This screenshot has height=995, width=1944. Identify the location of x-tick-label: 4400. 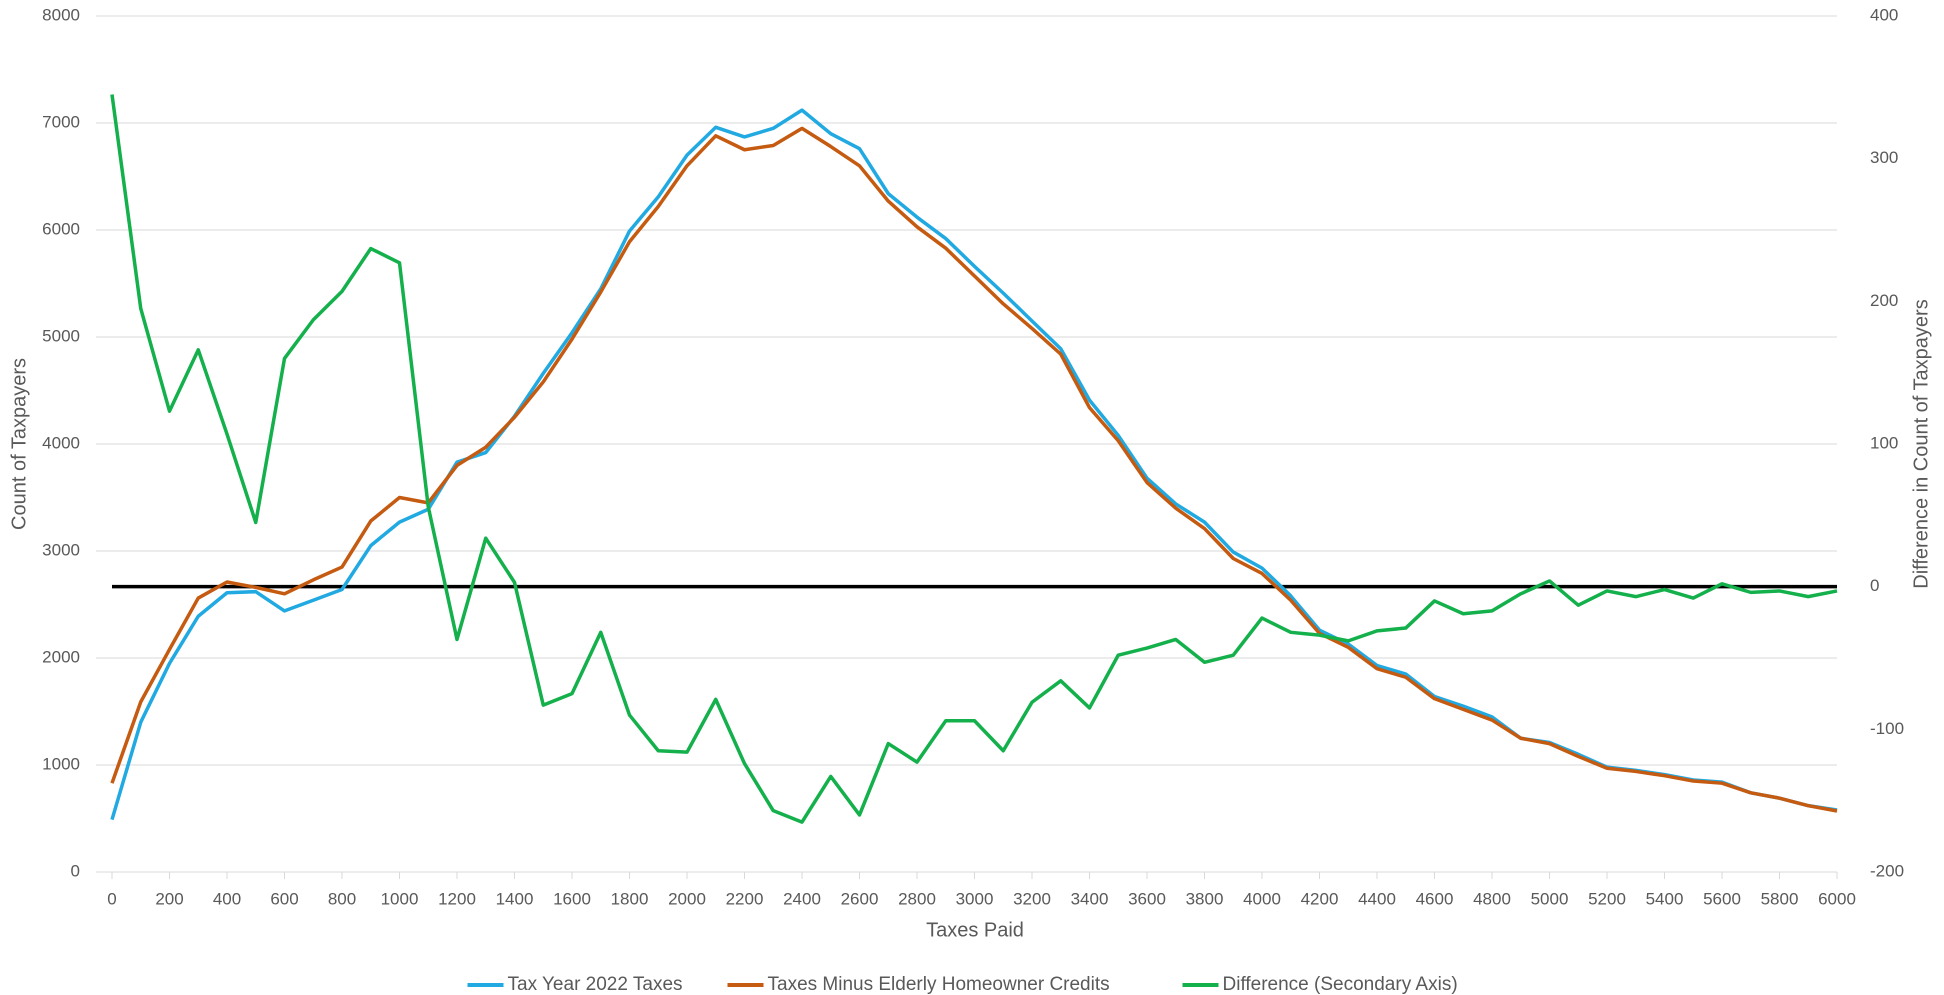
(1377, 898).